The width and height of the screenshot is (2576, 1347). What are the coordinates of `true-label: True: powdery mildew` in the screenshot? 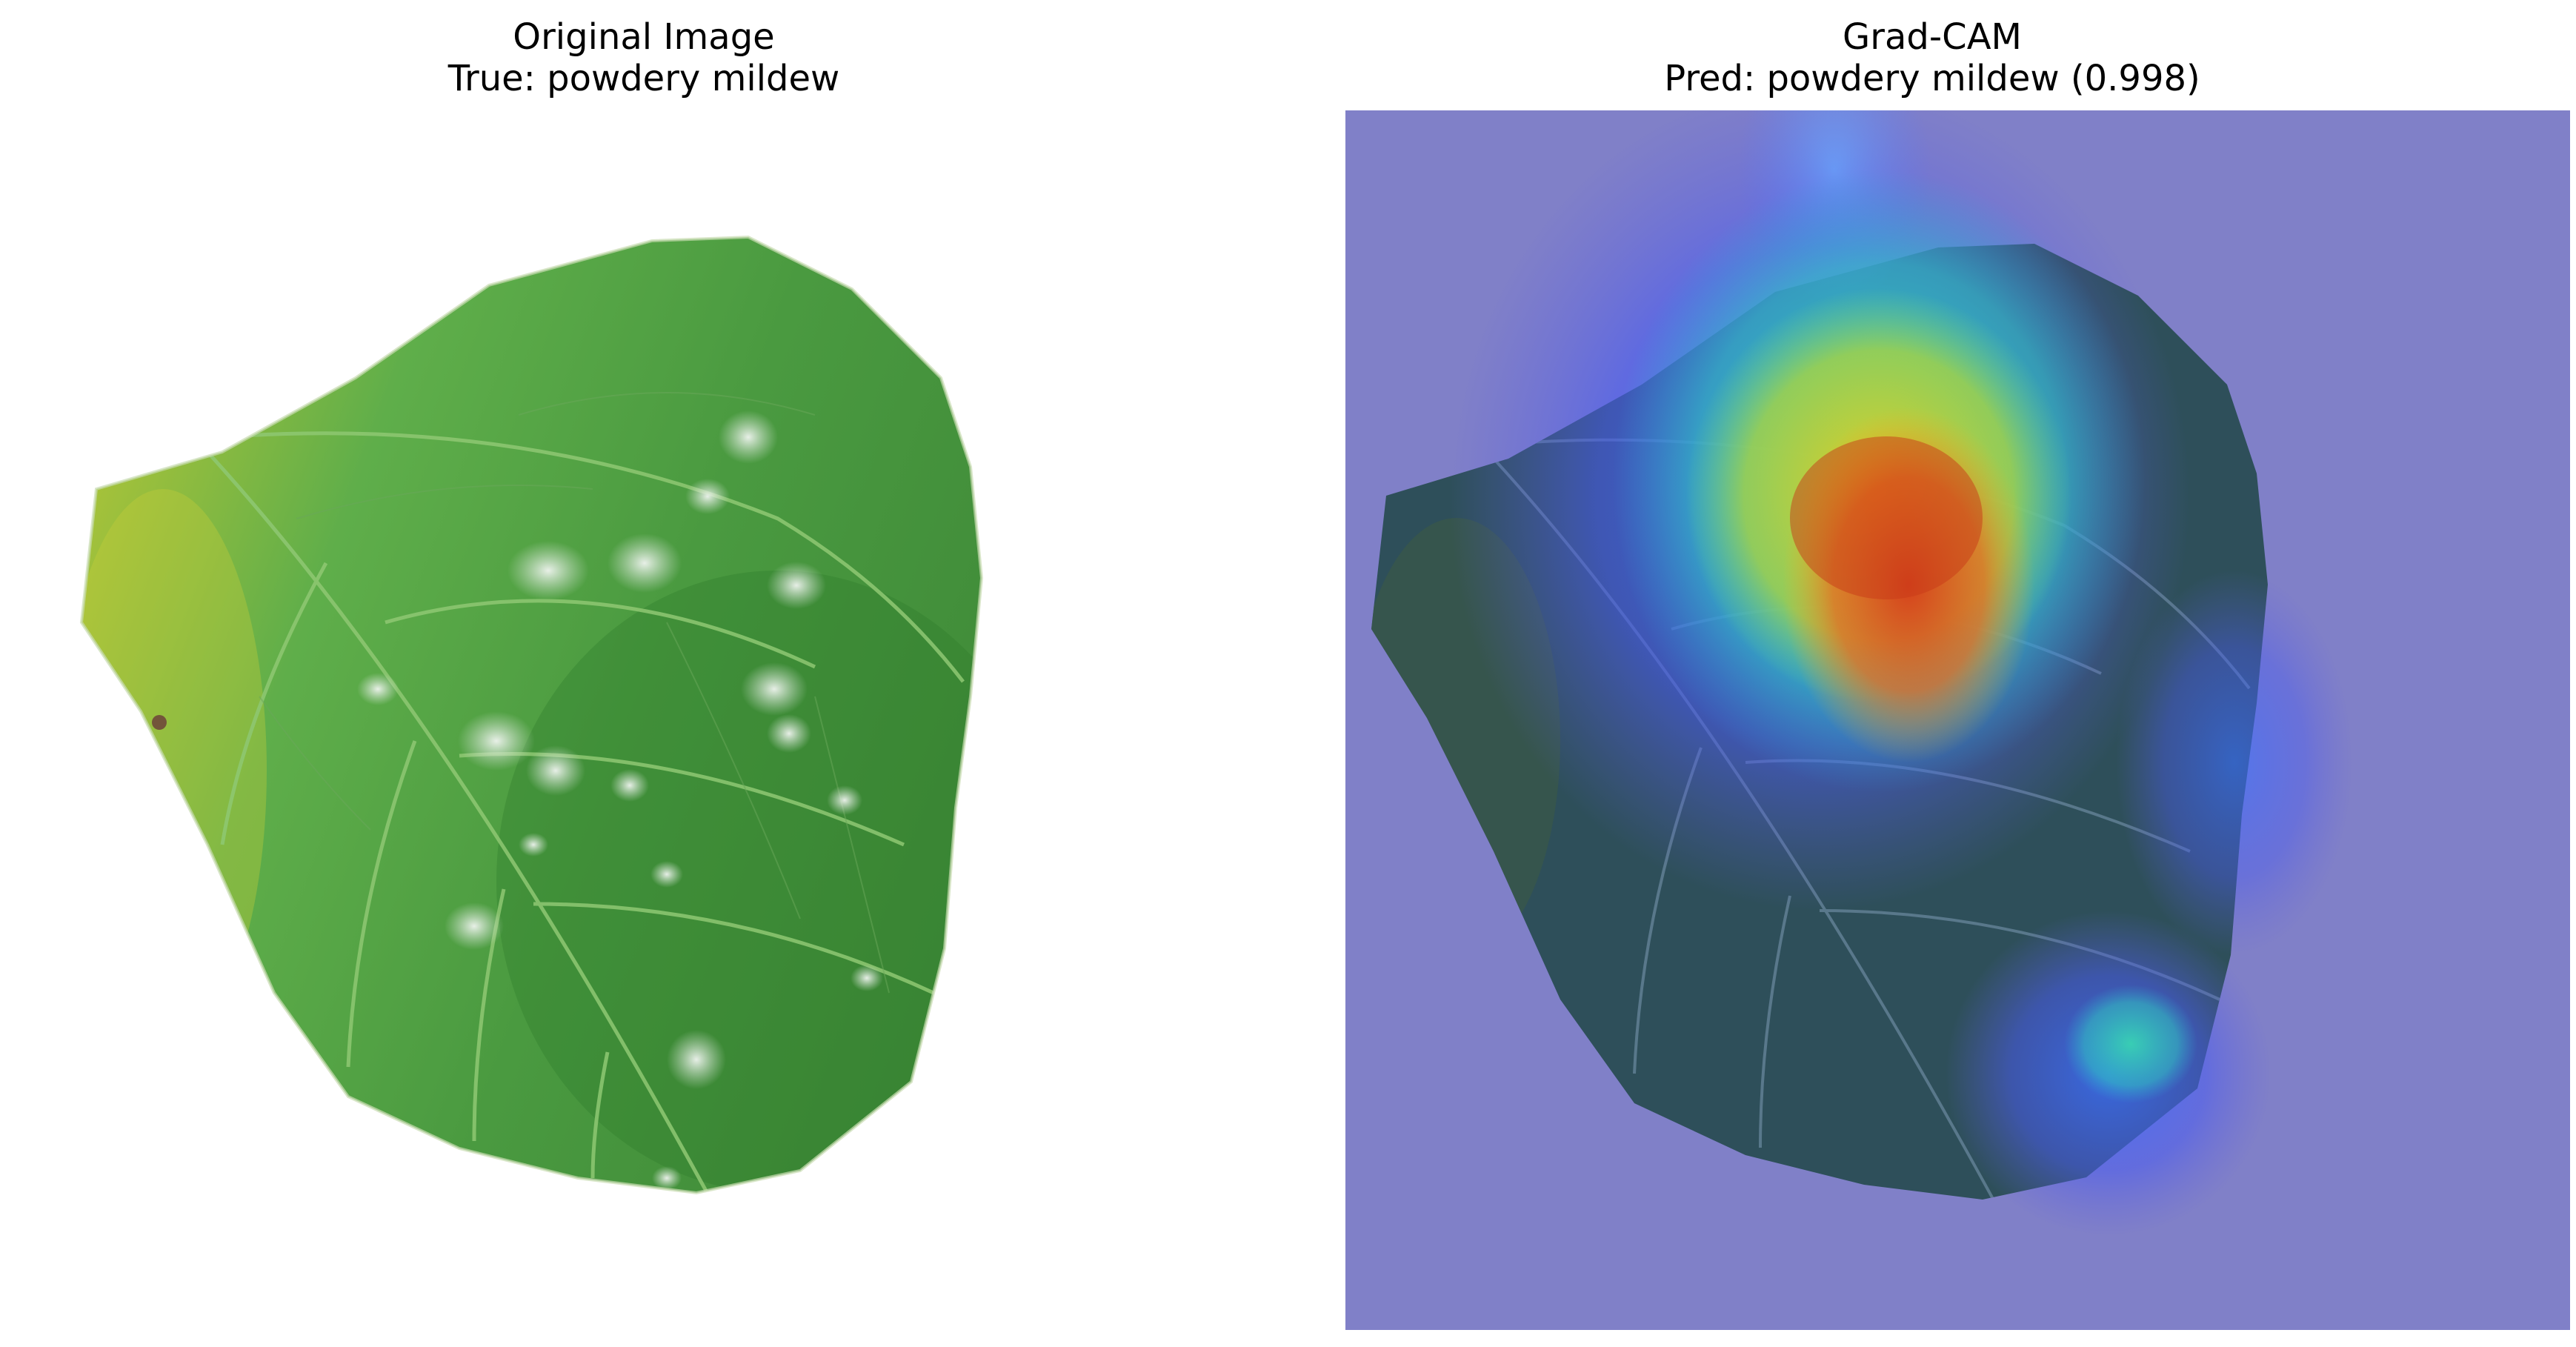 It's located at (643, 78).